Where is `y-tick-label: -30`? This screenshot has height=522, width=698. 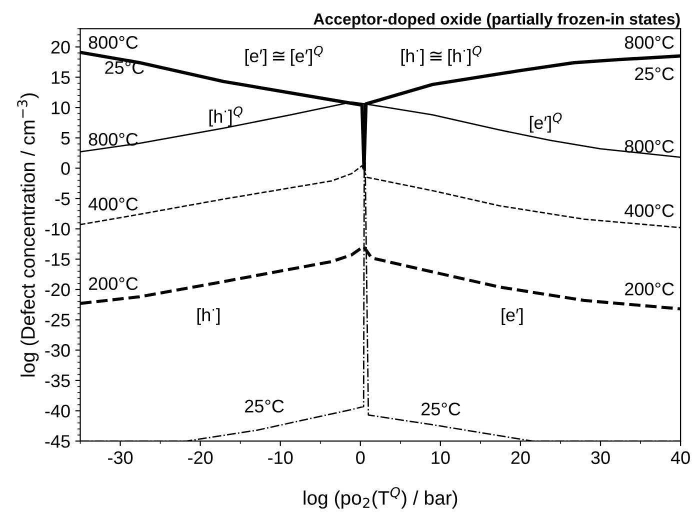 y-tick-label: -30 is located at coordinates (57, 350).